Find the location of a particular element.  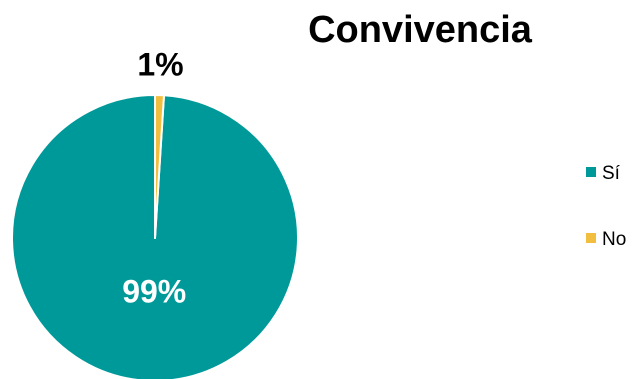

legend-label-1: Sí is located at coordinates (611, 173).